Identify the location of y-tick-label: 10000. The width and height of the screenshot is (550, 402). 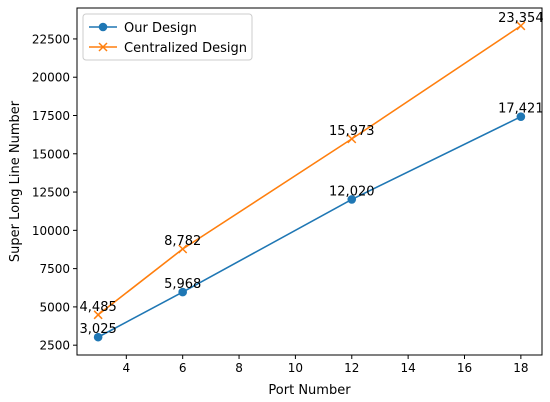
(51, 231).